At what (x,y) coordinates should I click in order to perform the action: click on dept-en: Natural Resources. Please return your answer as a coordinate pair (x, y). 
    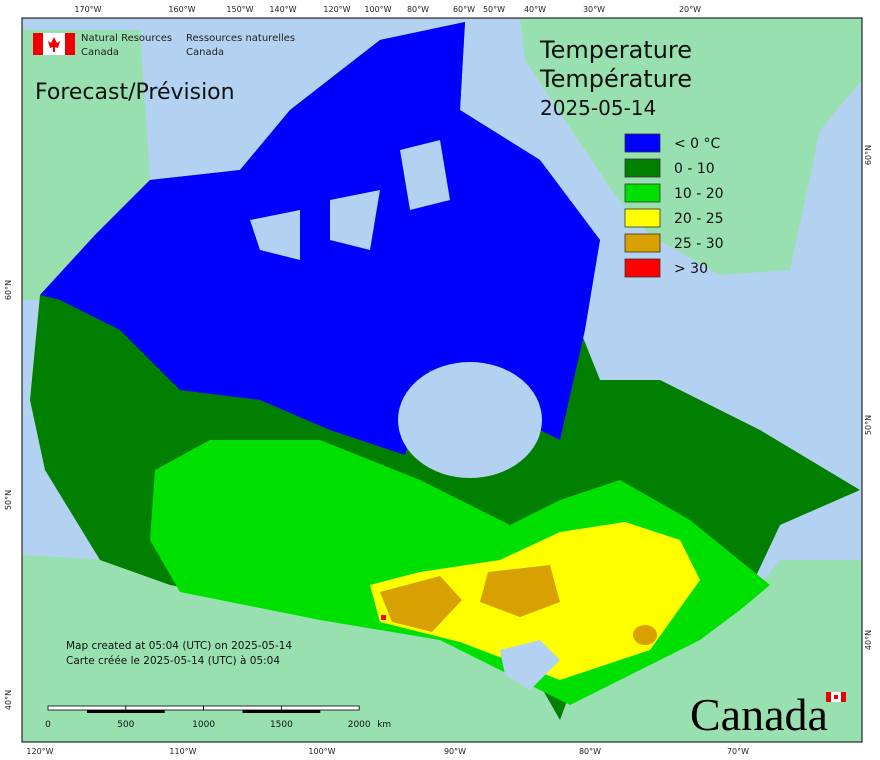
    Looking at the image, I should click on (126, 38).